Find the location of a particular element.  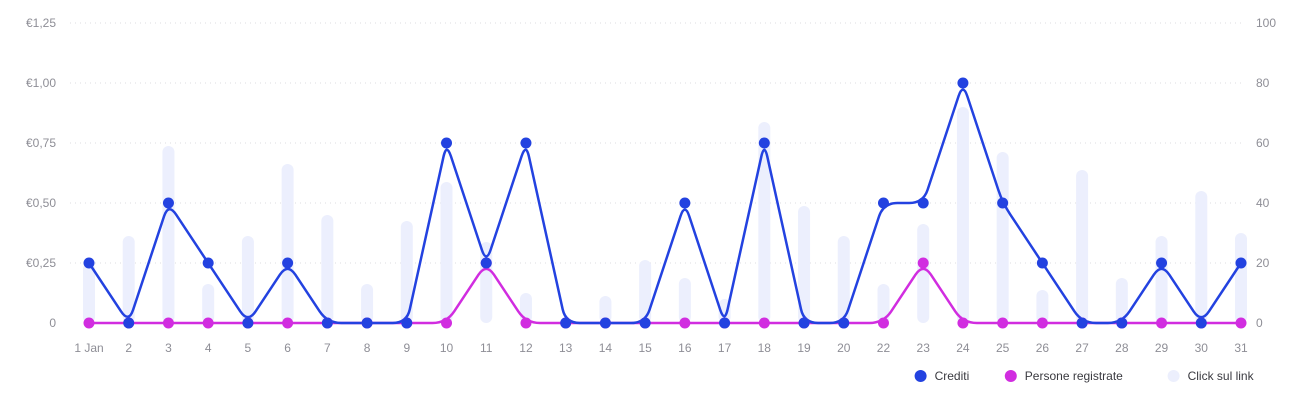

legend-label-click-sul-link: Click sul link is located at coordinates (1221, 376).